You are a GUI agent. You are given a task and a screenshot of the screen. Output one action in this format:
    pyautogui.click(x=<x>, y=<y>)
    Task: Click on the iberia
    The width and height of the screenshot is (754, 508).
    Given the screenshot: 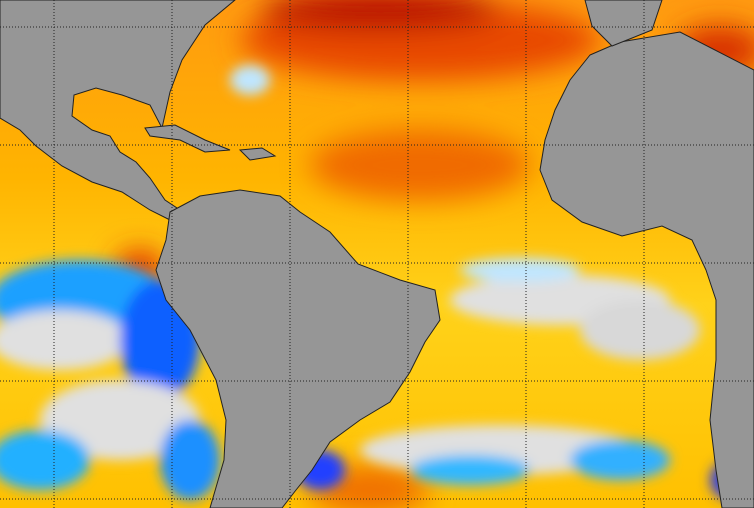 What is the action you would take?
    pyautogui.click(x=623, y=23)
    